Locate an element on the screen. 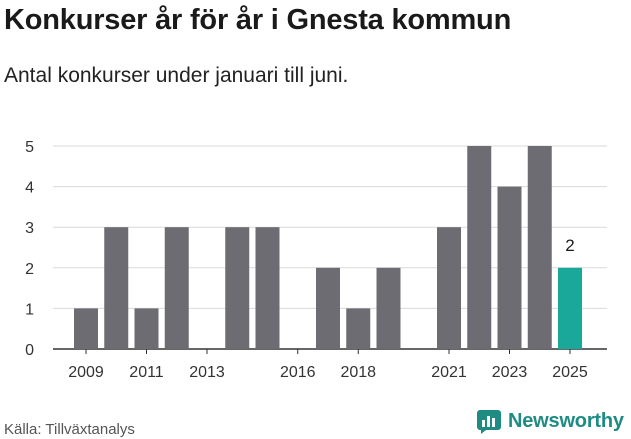 This screenshot has width=631, height=439. x-tick-label: 2018 is located at coordinates (358, 372).